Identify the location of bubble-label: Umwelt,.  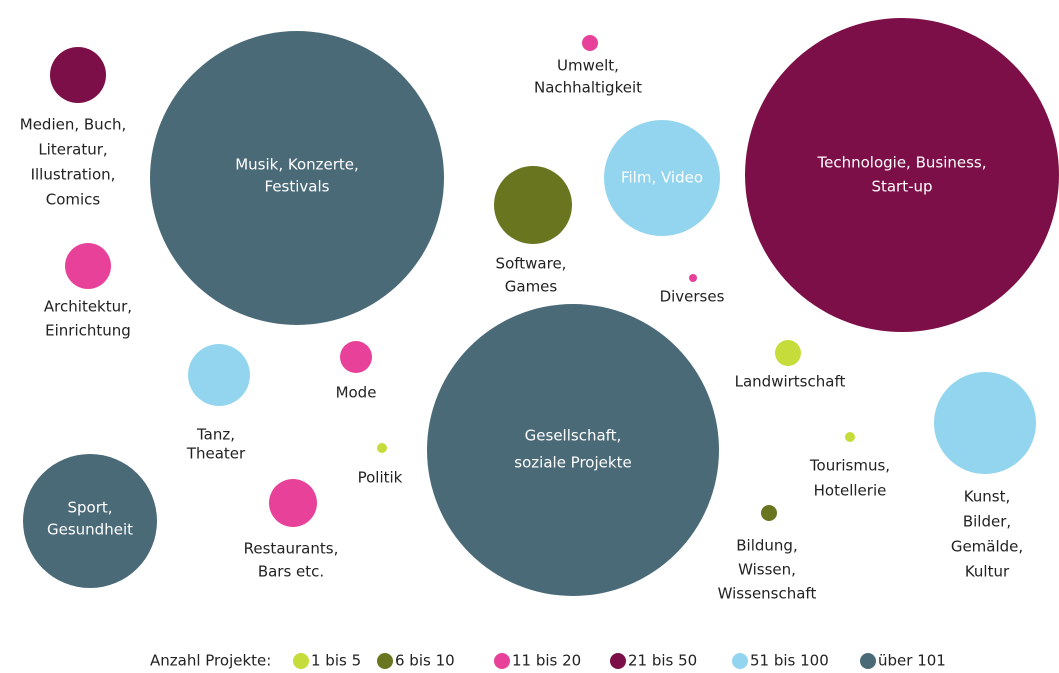
(588, 66).